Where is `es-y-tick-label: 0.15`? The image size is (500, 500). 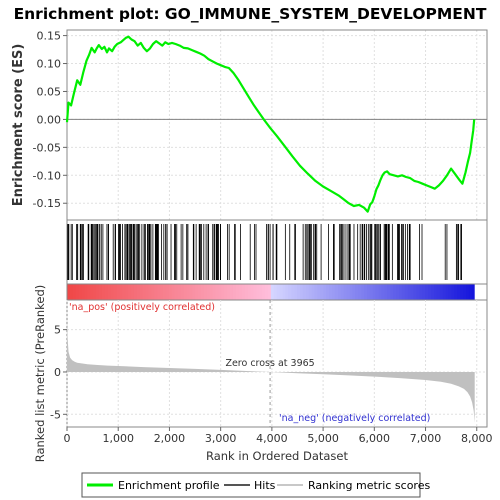
es-y-tick-label: 0.15 is located at coordinates (49, 36).